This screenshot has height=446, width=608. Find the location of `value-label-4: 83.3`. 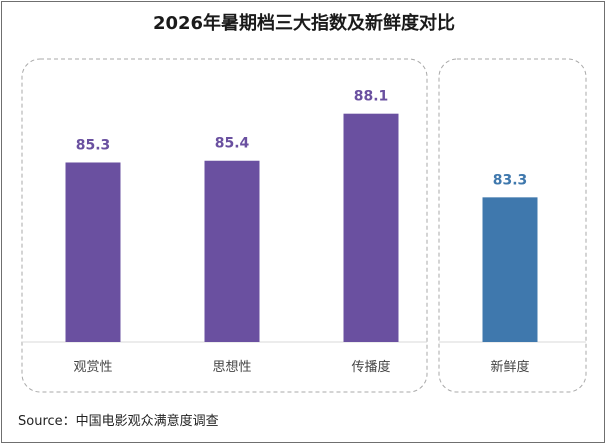

value-label-4: 83.3 is located at coordinates (510, 180).